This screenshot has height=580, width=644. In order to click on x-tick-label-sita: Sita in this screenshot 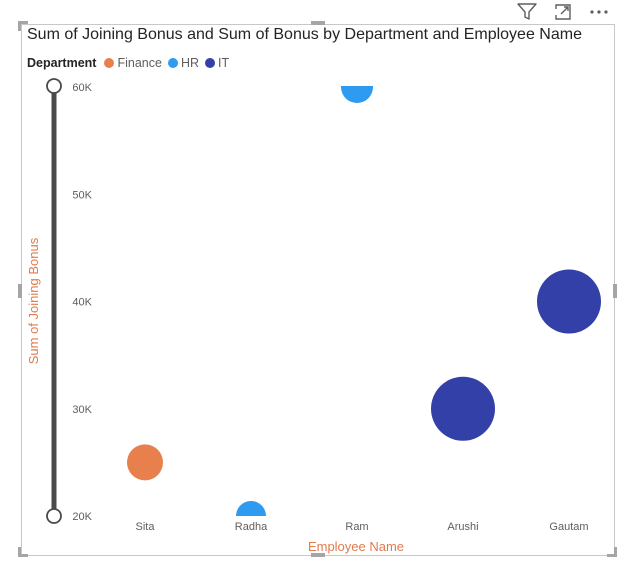, I will do `click(146, 527)`.